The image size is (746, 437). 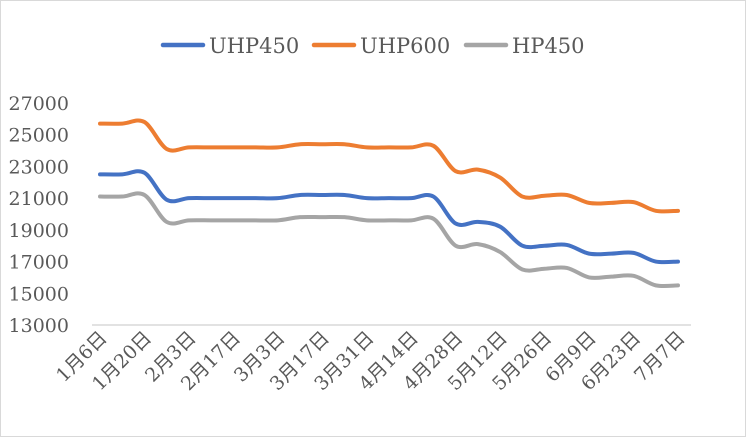 I want to click on legend-label: HP450, so click(x=548, y=46).